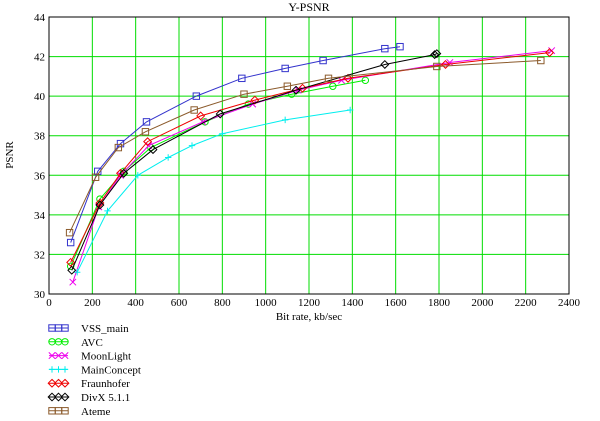 The width and height of the screenshot is (600, 421). What do you see at coordinates (79, 412) in the screenshot?
I see `legend-item: Ateme` at bounding box center [79, 412].